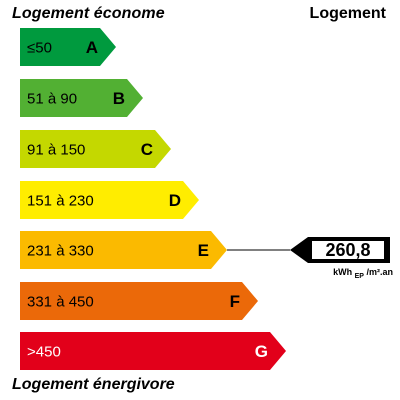 The image size is (400, 400). Describe the element at coordinates (310, 258) in the screenshot. I see `value-indicator: 260,8 kWh EP /m².an` at that location.